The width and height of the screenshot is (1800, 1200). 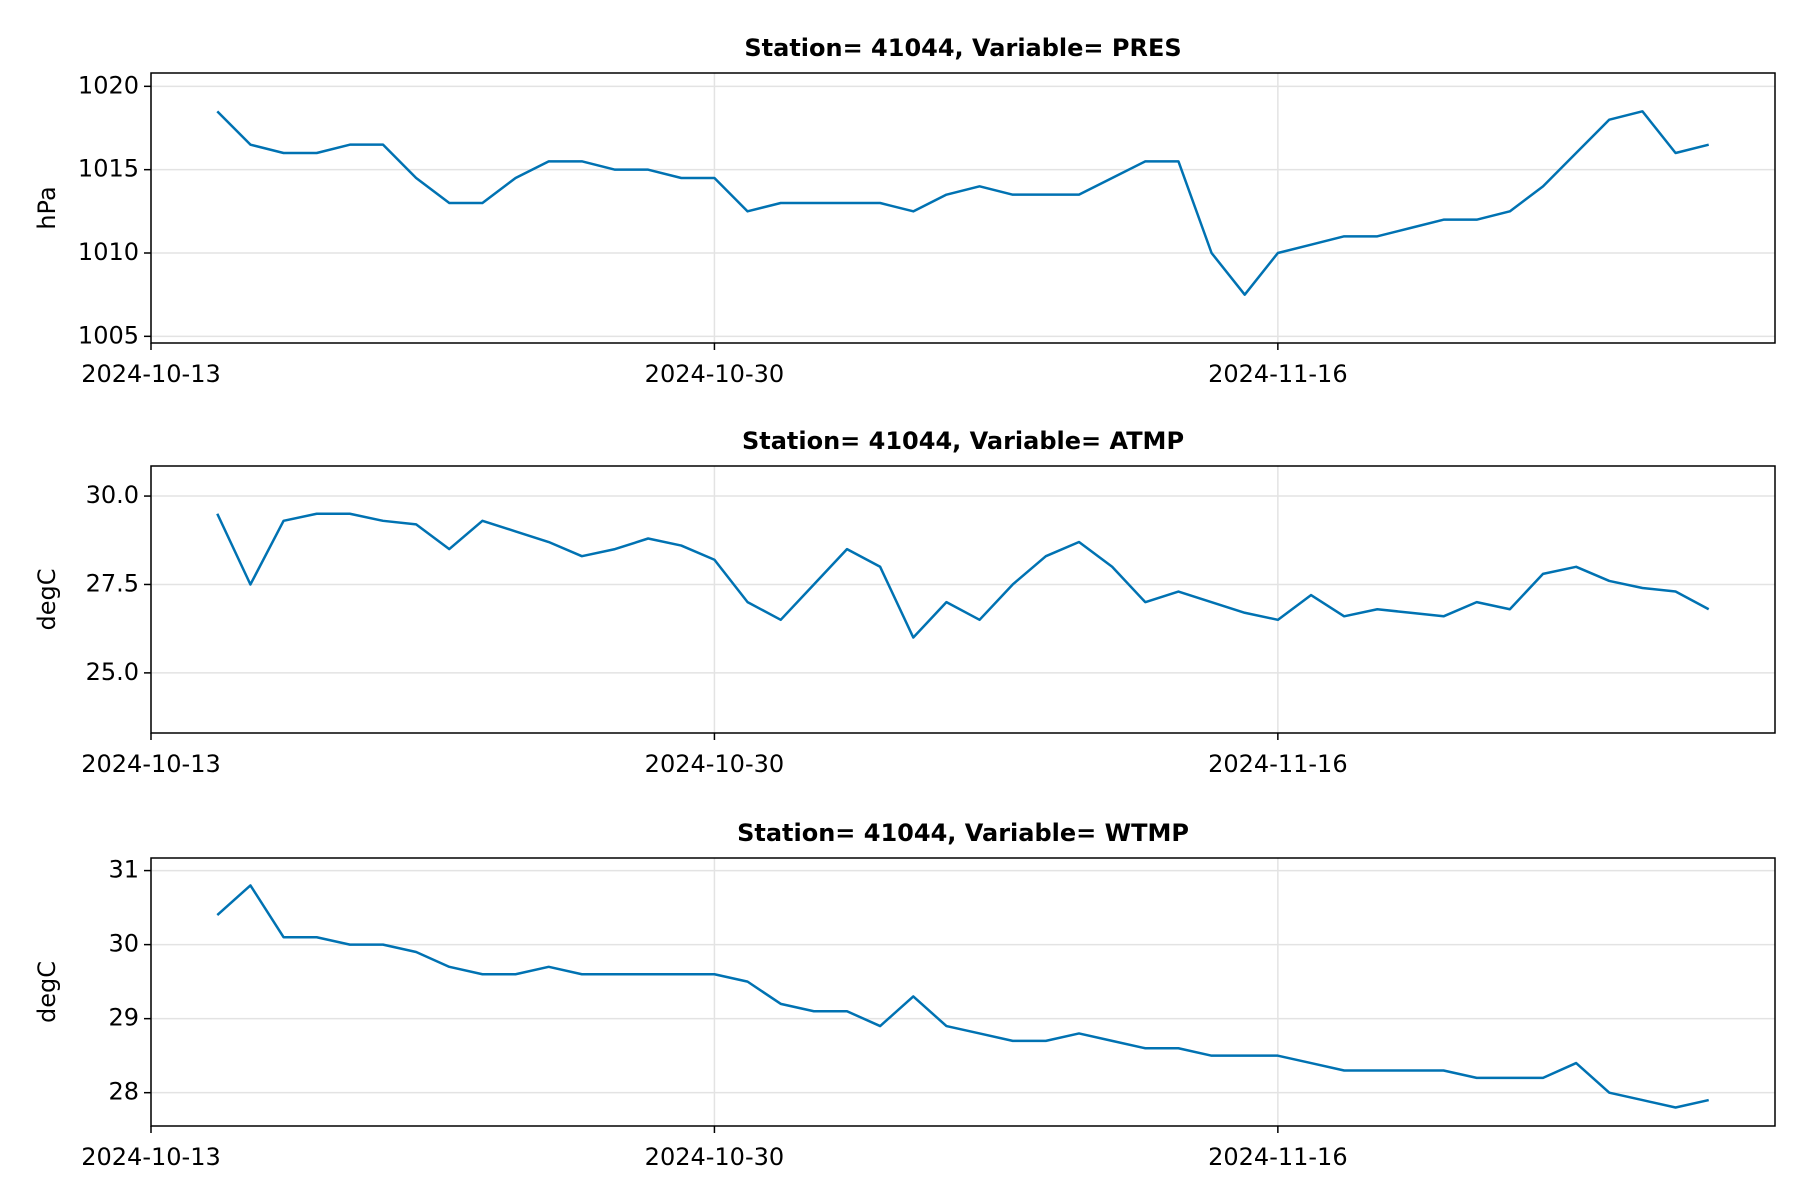 I want to click on y-tick-label: 29, so click(x=123, y=1018).